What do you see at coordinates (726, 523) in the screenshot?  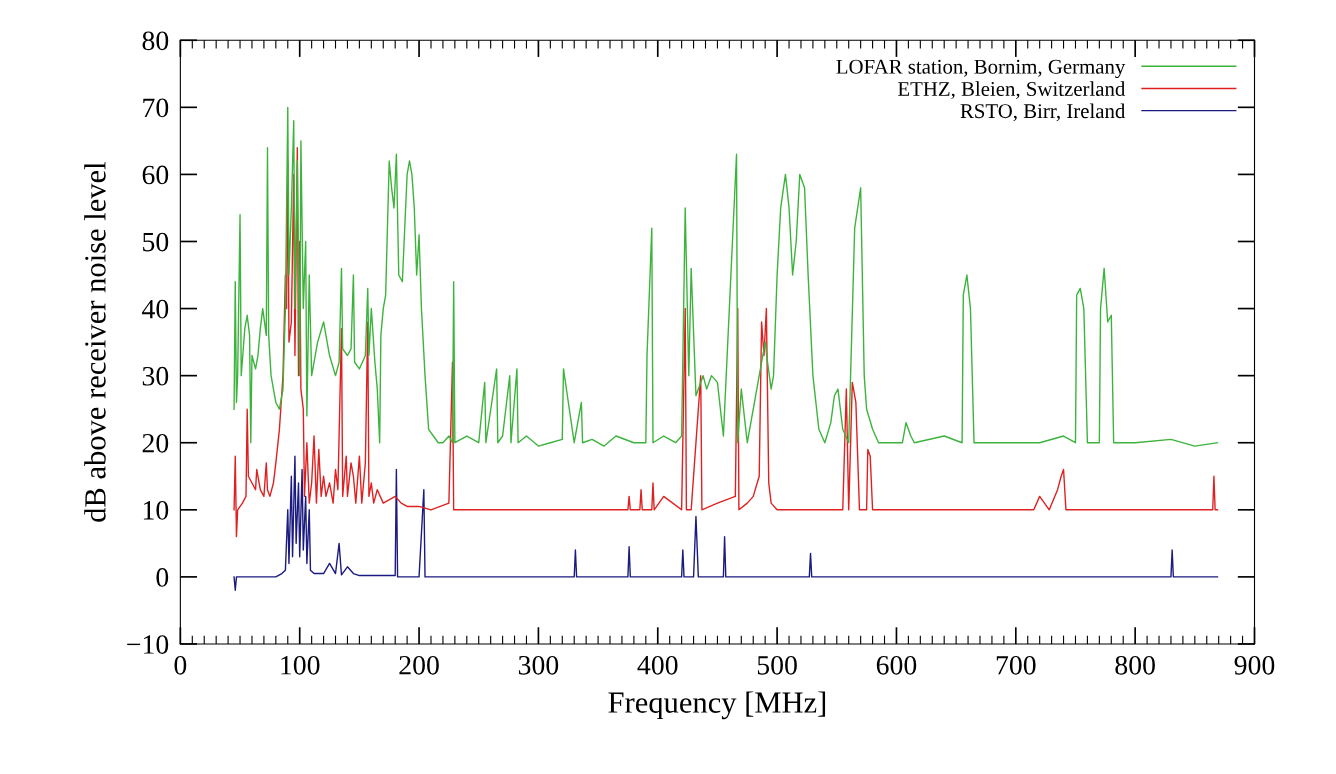 I see `line-series` at bounding box center [726, 523].